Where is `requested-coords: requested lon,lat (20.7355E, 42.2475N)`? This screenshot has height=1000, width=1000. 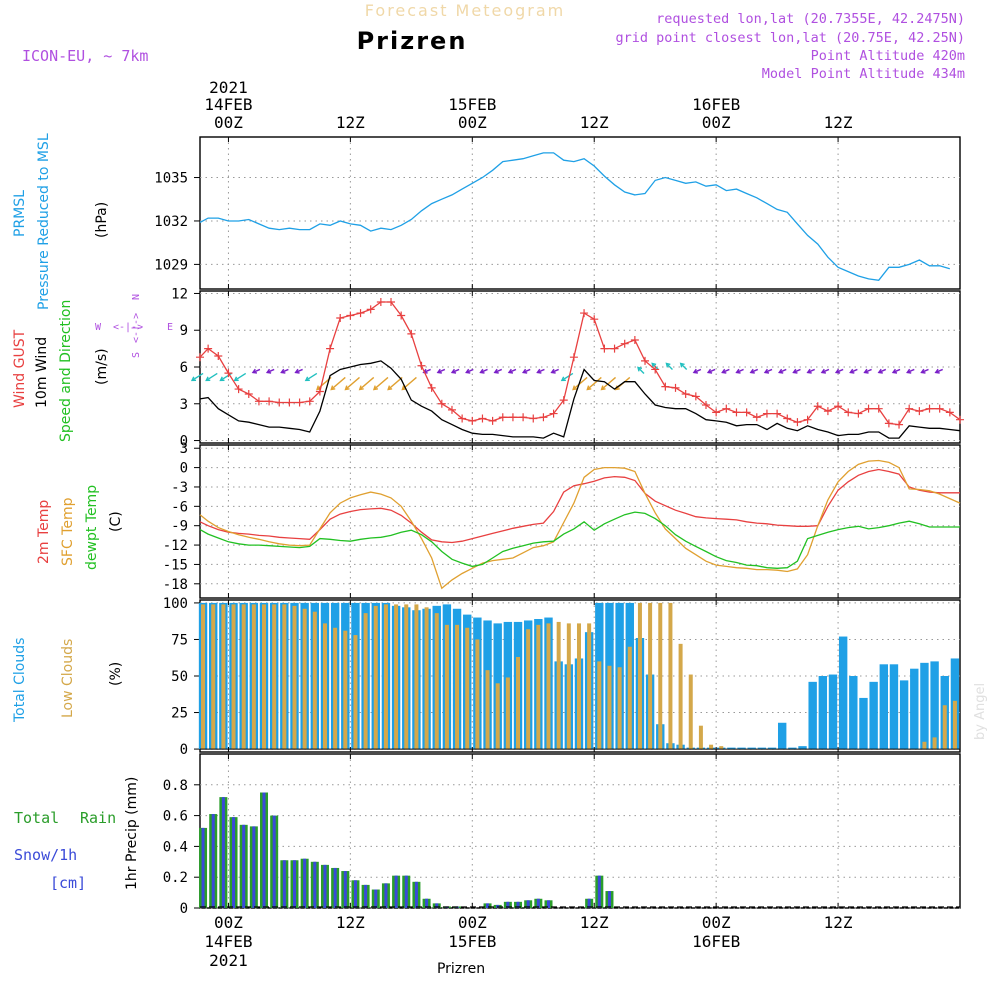 requested-coords: requested lon,lat (20.7355E, 42.2475N) is located at coordinates (810, 19).